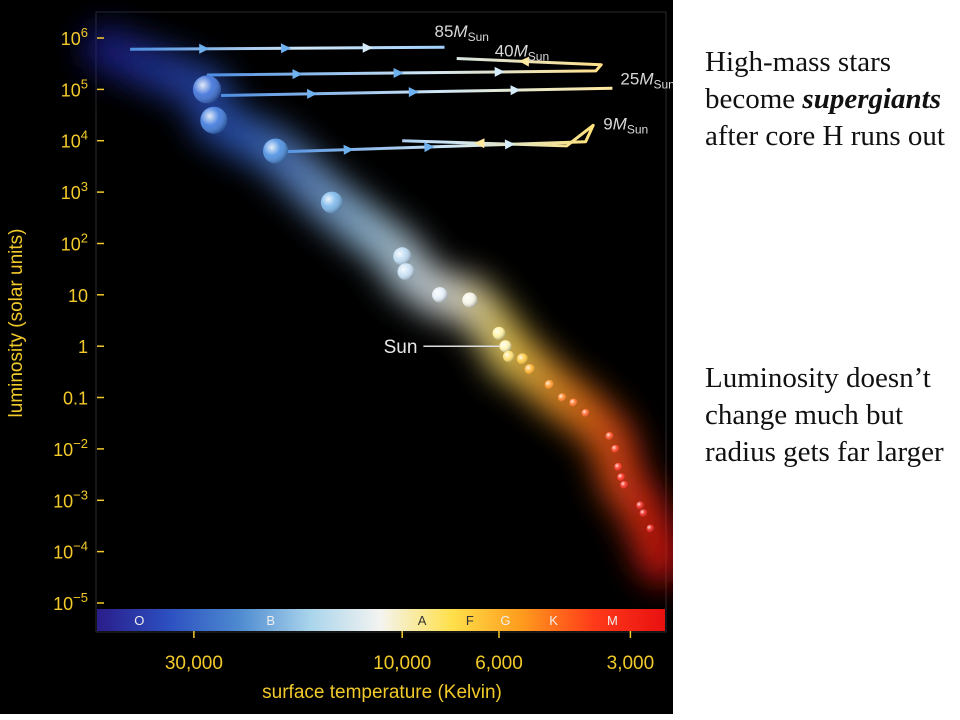 This screenshot has width=960, height=720. I want to click on track-label-85: 85MSun, so click(462, 33).